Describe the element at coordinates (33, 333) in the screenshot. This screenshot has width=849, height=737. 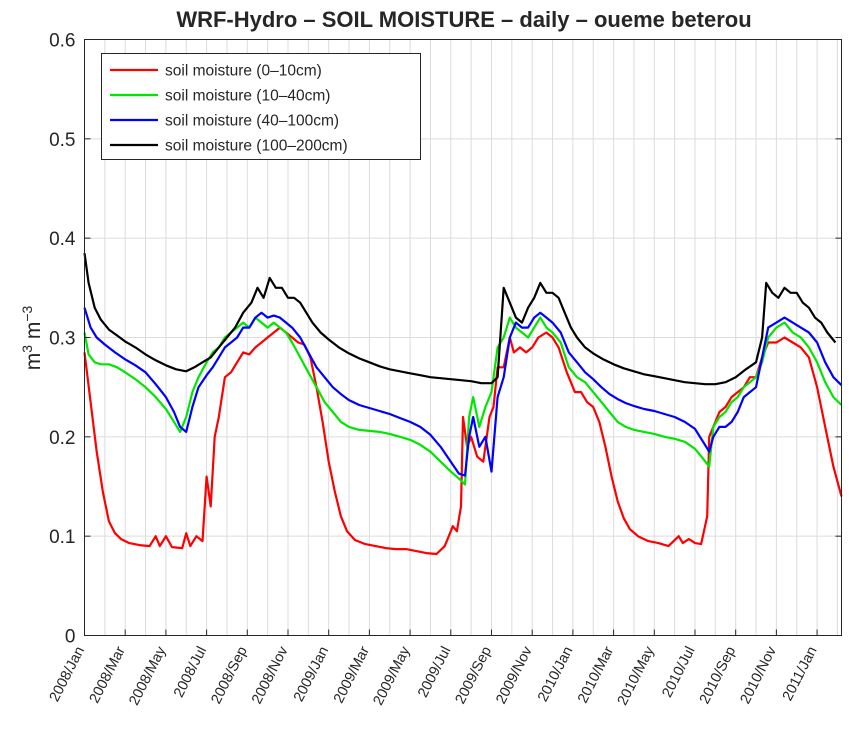
I see `y-axis-label-unit-2: m` at that location.